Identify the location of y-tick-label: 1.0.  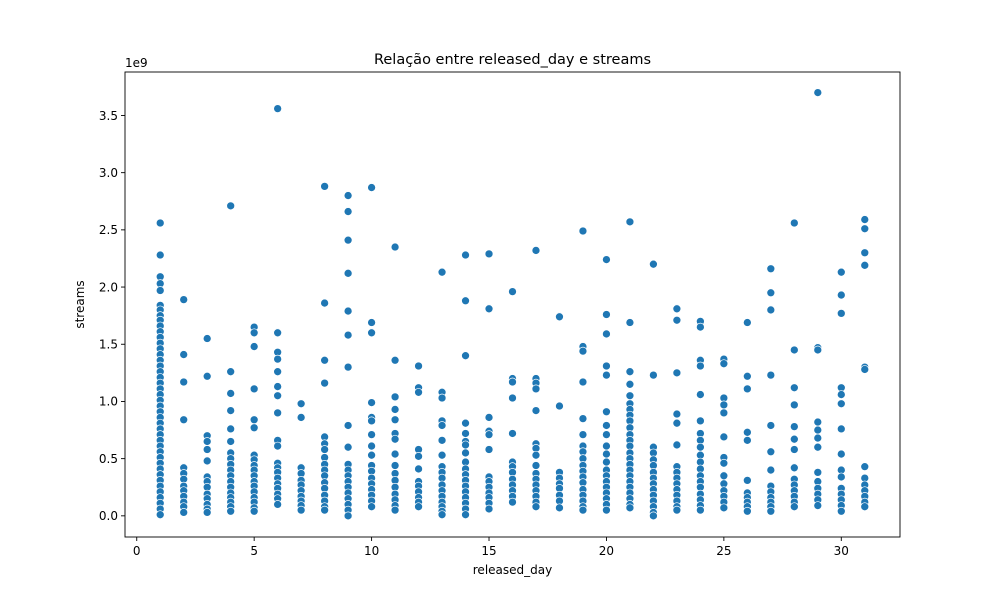
(108, 402).